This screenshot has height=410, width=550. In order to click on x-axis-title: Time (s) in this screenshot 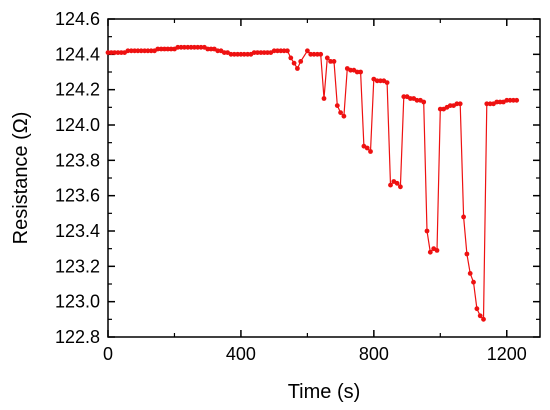, I will do `click(324, 392)`.